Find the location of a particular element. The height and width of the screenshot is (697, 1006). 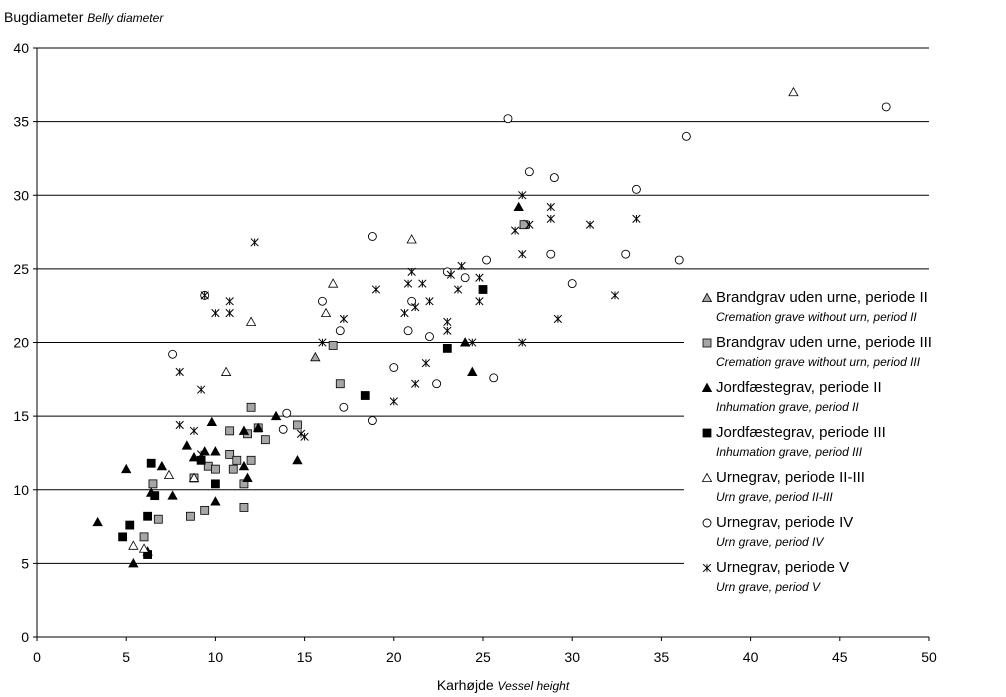

x-tick-label: 0 is located at coordinates (37, 657).